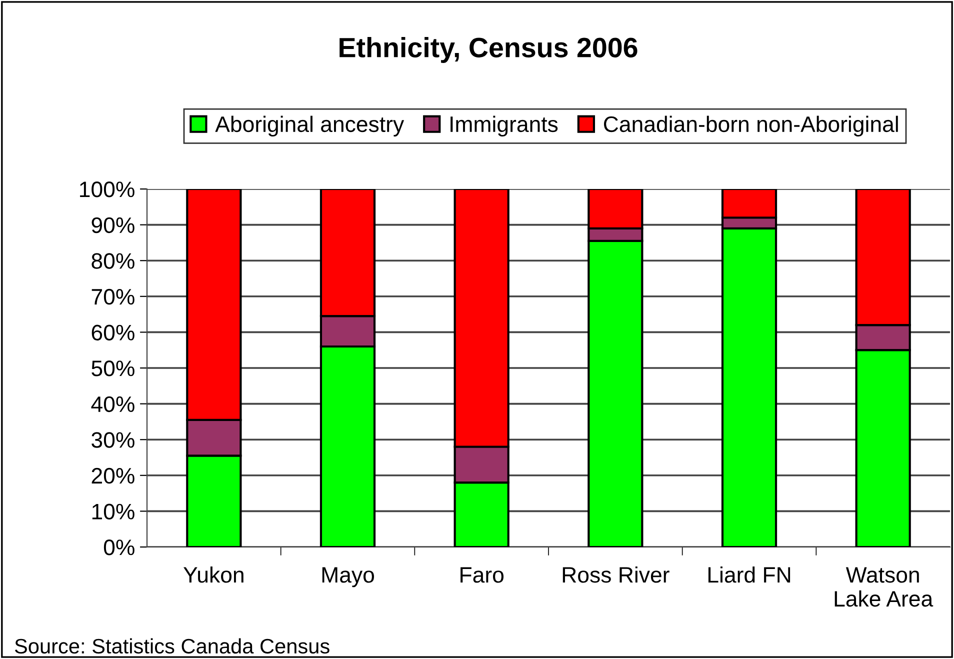 Image resolution: width=954 pixels, height=659 pixels. Describe the element at coordinates (482, 575) in the screenshot. I see `x-tick-label: Faro` at that location.